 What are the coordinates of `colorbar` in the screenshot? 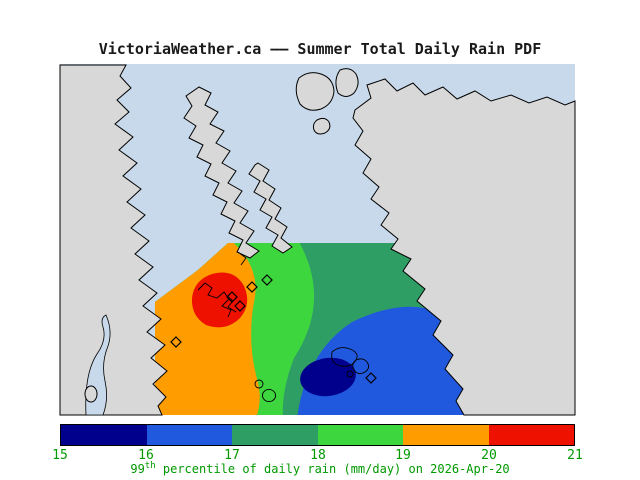 It's located at (317, 435).